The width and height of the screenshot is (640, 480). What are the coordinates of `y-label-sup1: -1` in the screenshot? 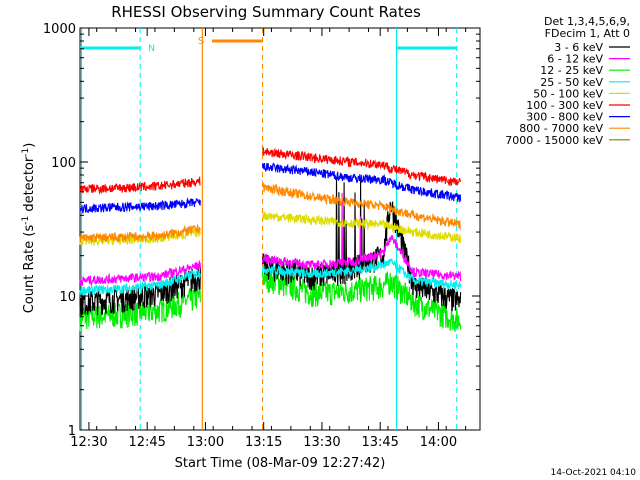 It's located at (26, 220).